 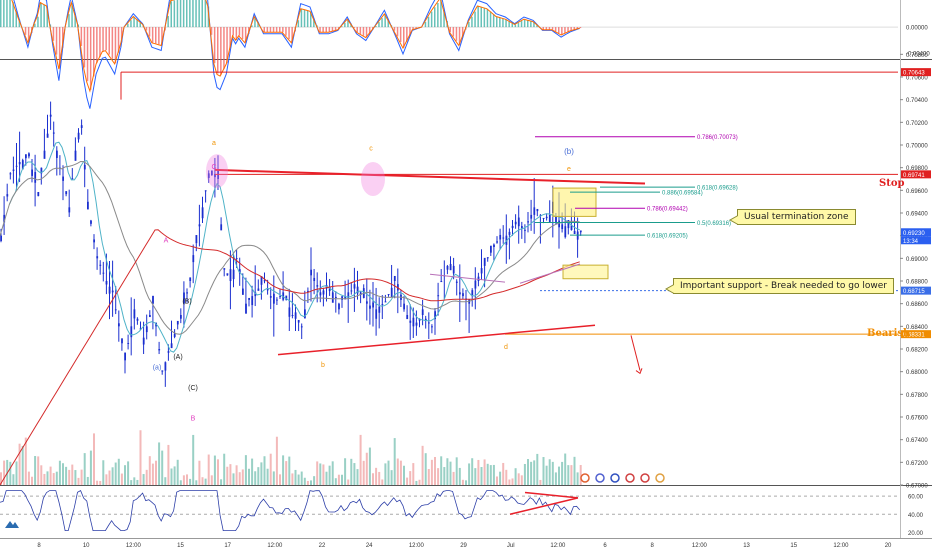 I want to click on bearish-label: Bearish, so click(x=889, y=333).